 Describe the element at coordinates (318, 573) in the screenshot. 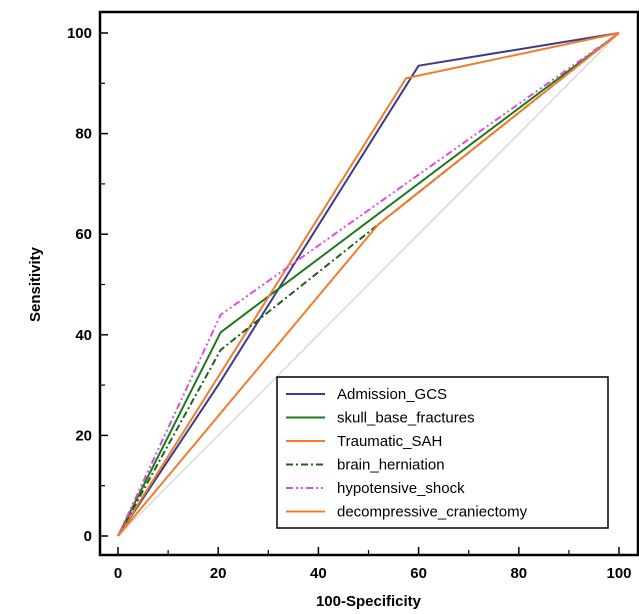

I see `x-tick-label: 40` at that location.